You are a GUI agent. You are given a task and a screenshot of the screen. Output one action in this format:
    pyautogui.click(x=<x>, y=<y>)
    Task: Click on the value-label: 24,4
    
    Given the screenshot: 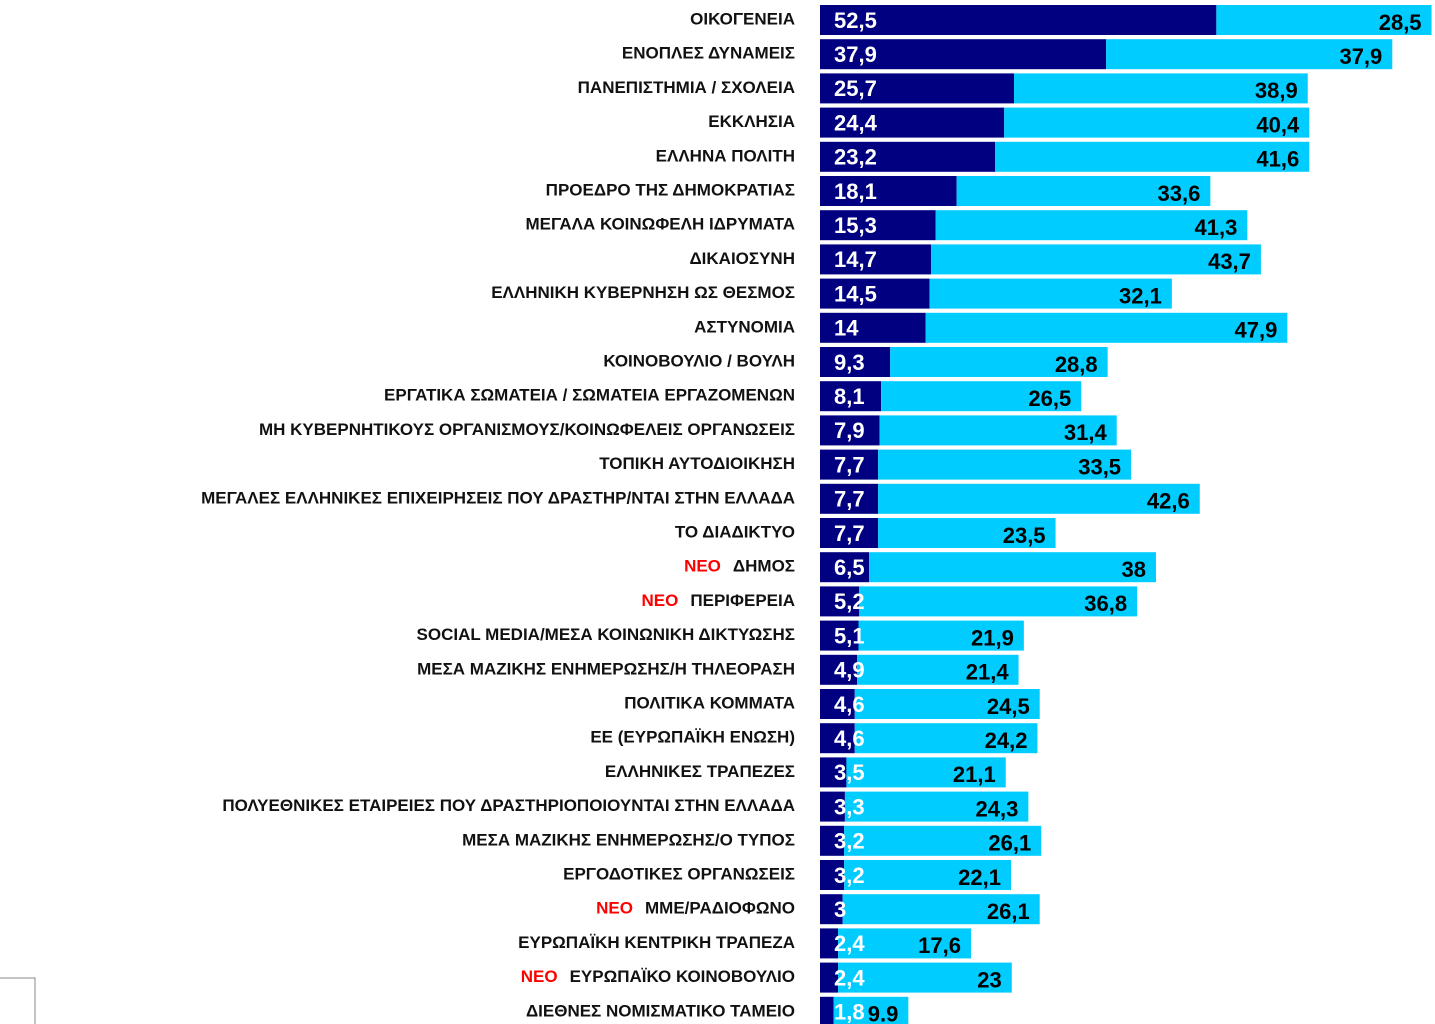 What is the action you would take?
    pyautogui.click(x=856, y=122)
    